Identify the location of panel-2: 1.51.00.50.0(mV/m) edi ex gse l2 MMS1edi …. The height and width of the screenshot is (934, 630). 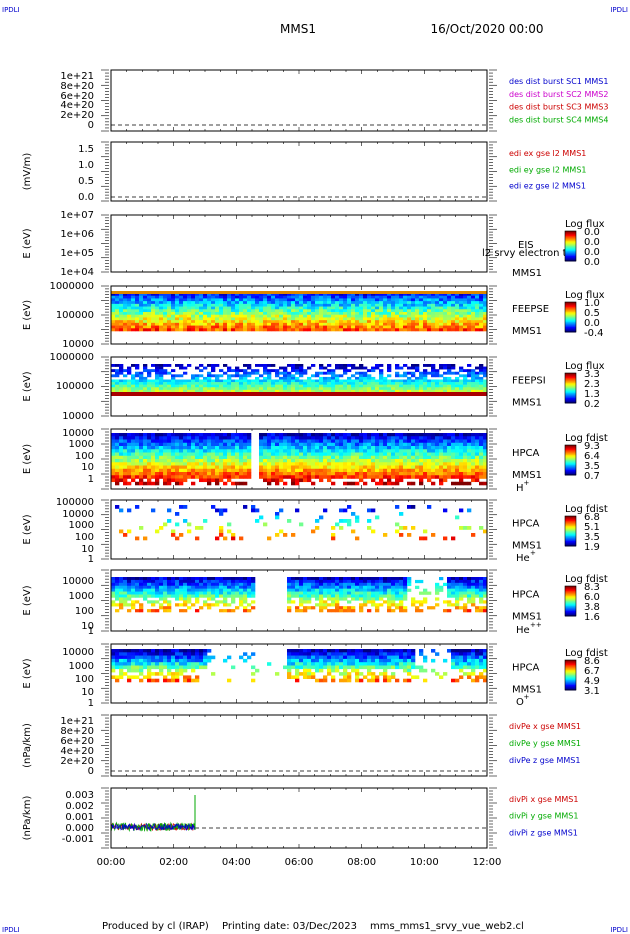
(304, 172).